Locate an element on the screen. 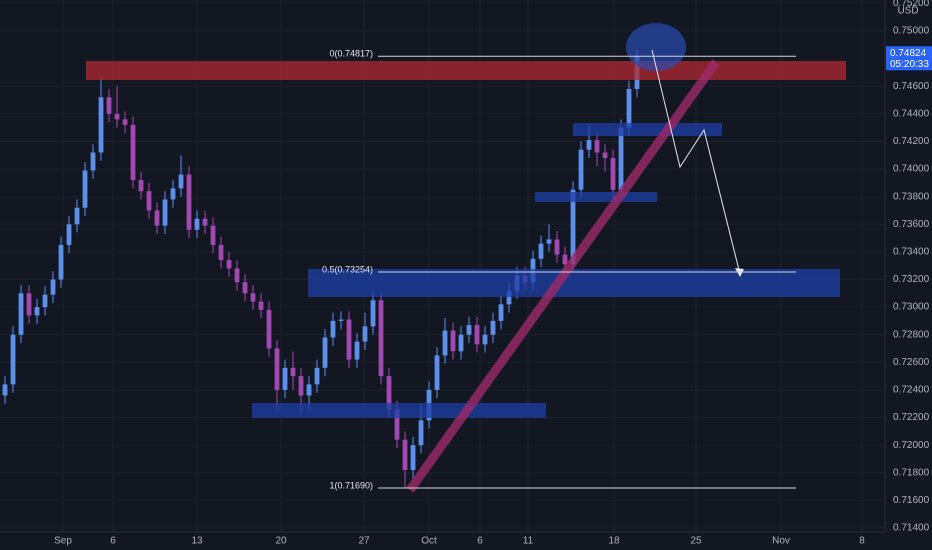 The height and width of the screenshot is (550, 932). support-zone is located at coordinates (399, 410).